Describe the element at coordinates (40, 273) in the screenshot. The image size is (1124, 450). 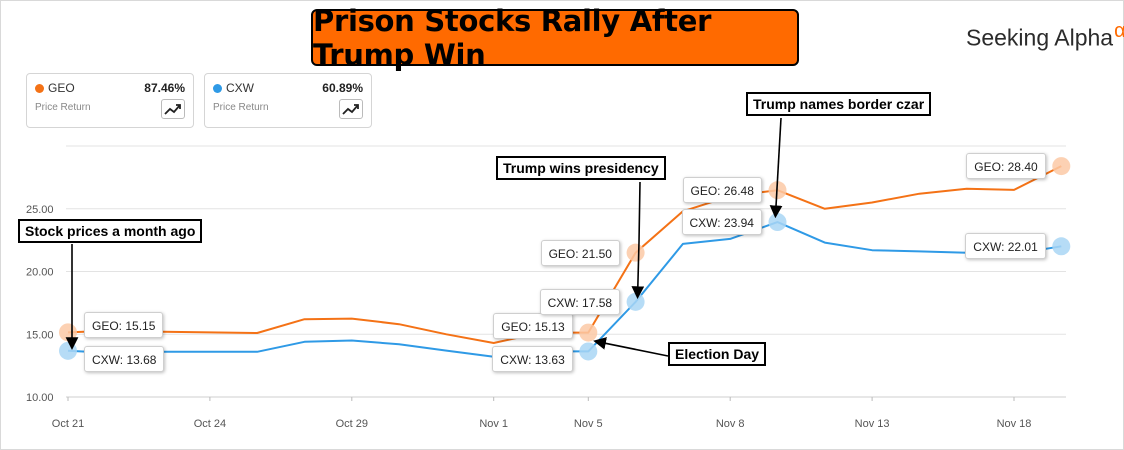
I see `y-tick-label: 20.00` at that location.